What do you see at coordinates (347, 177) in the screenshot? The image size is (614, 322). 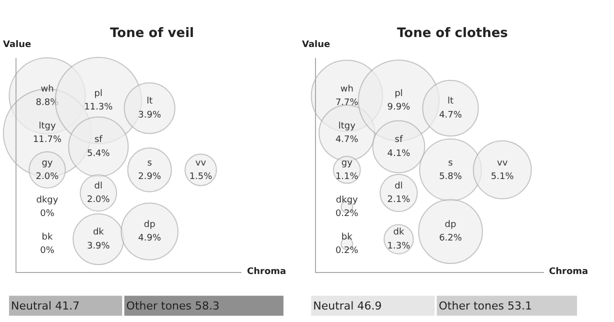 I see `data-label: 1.1%` at bounding box center [347, 177].